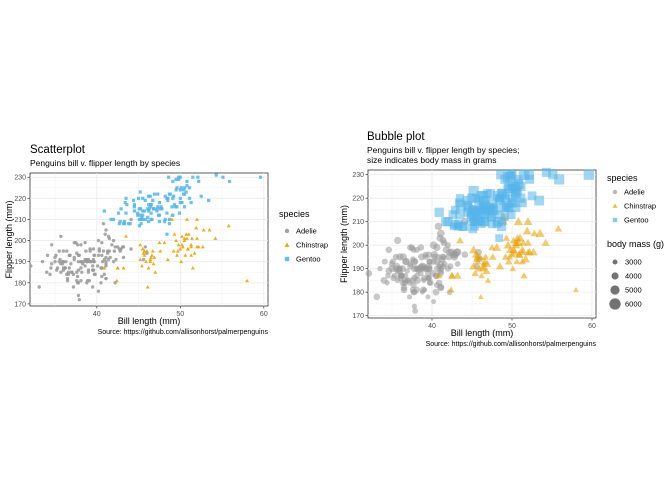  I want to click on y-tick-label: 200, so click(20, 241).